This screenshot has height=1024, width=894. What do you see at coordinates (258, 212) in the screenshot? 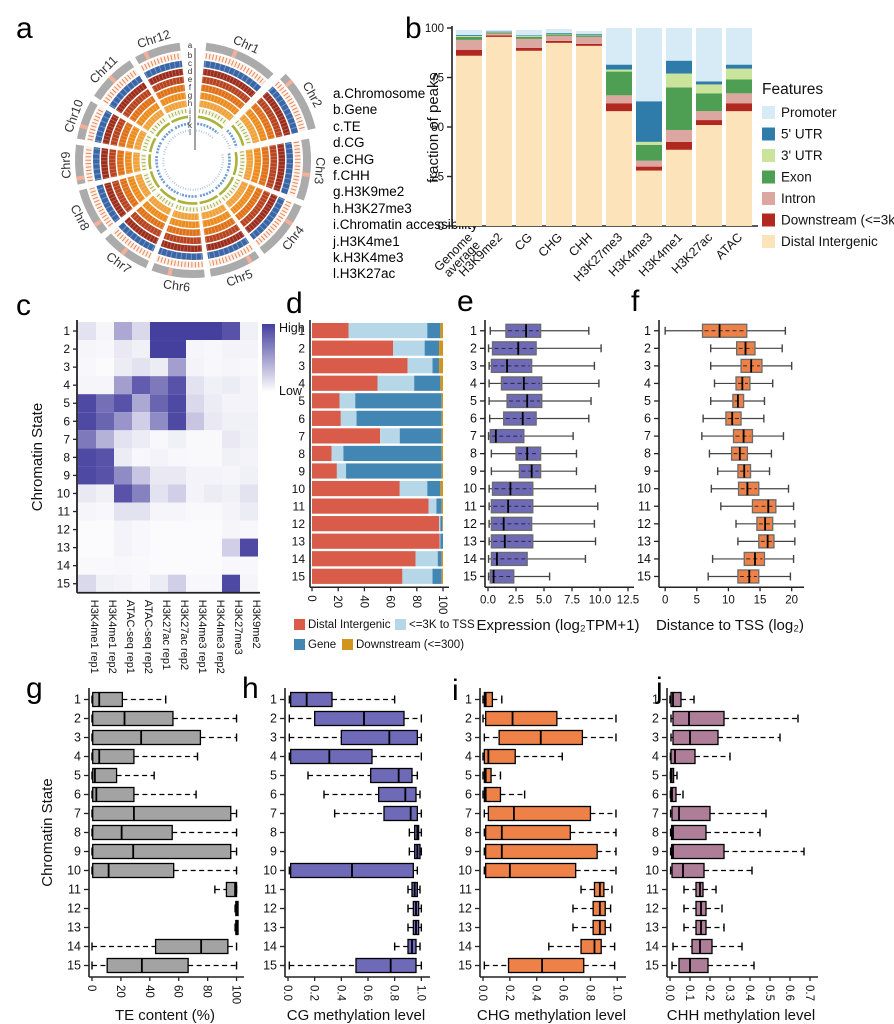
I see `chromosome-Chr4: Chr4` at bounding box center [258, 212].